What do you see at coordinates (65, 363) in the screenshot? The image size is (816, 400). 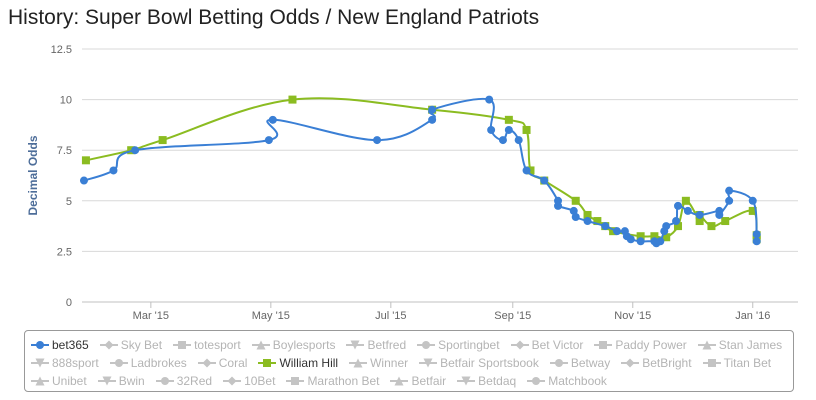 I see `legend-item-888sport: 888sport` at bounding box center [65, 363].